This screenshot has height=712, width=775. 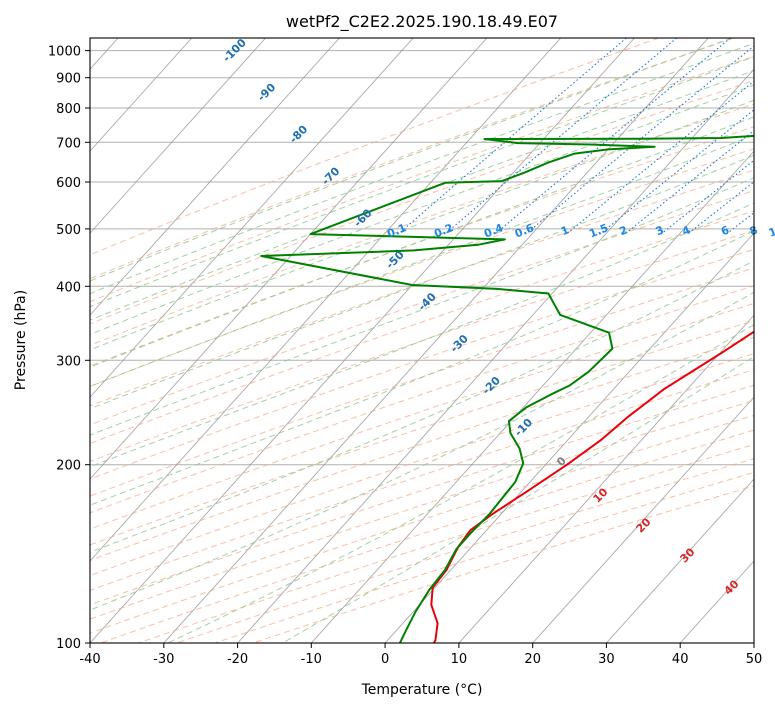 What do you see at coordinates (68, 644) in the screenshot?
I see `y-tick-label: 100` at bounding box center [68, 644].